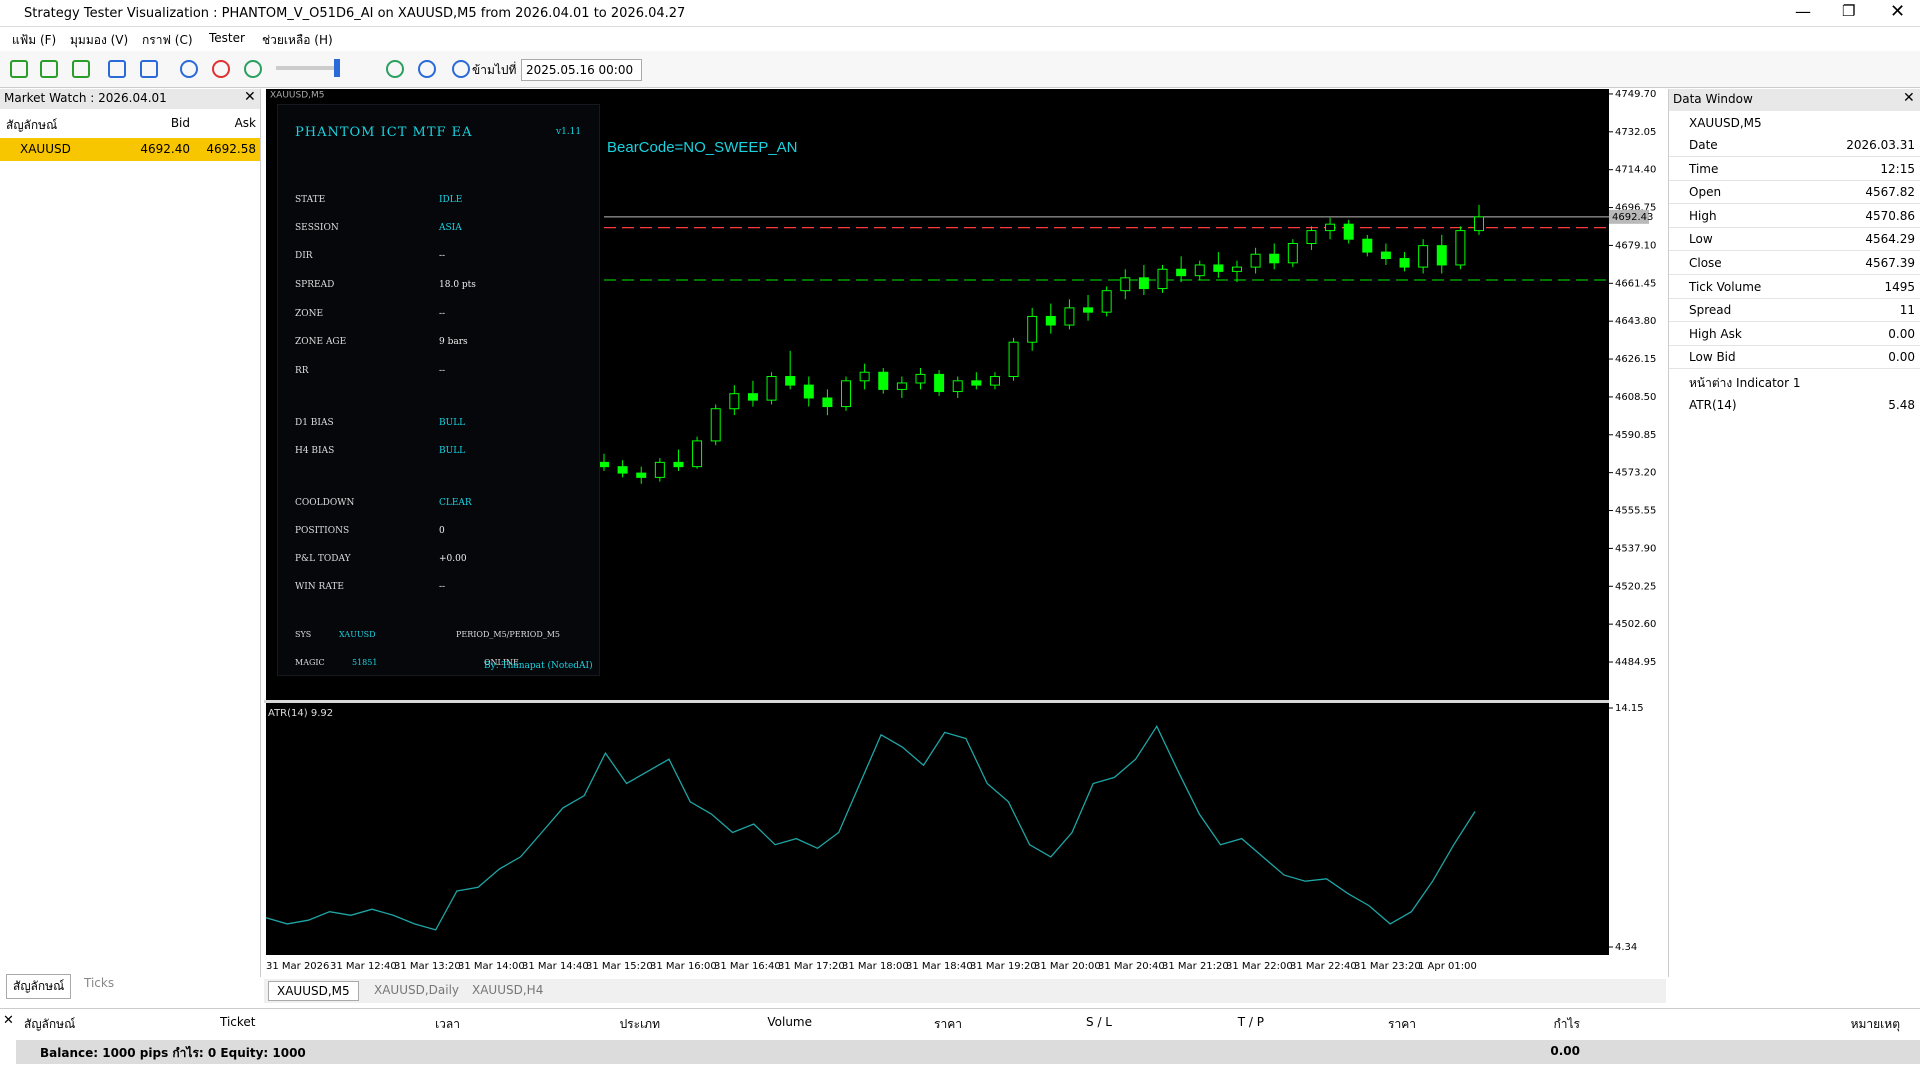  Describe the element at coordinates (297, 96) in the screenshot. I see `symbol-label: XAUUSD,M5` at that location.